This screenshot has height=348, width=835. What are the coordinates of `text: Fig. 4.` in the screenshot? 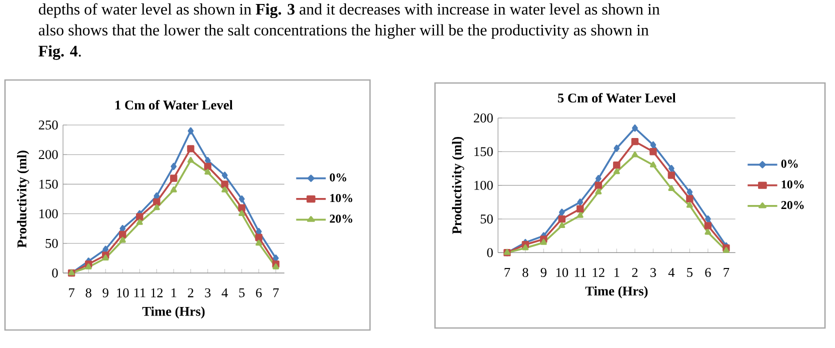 It's located at (59, 52).